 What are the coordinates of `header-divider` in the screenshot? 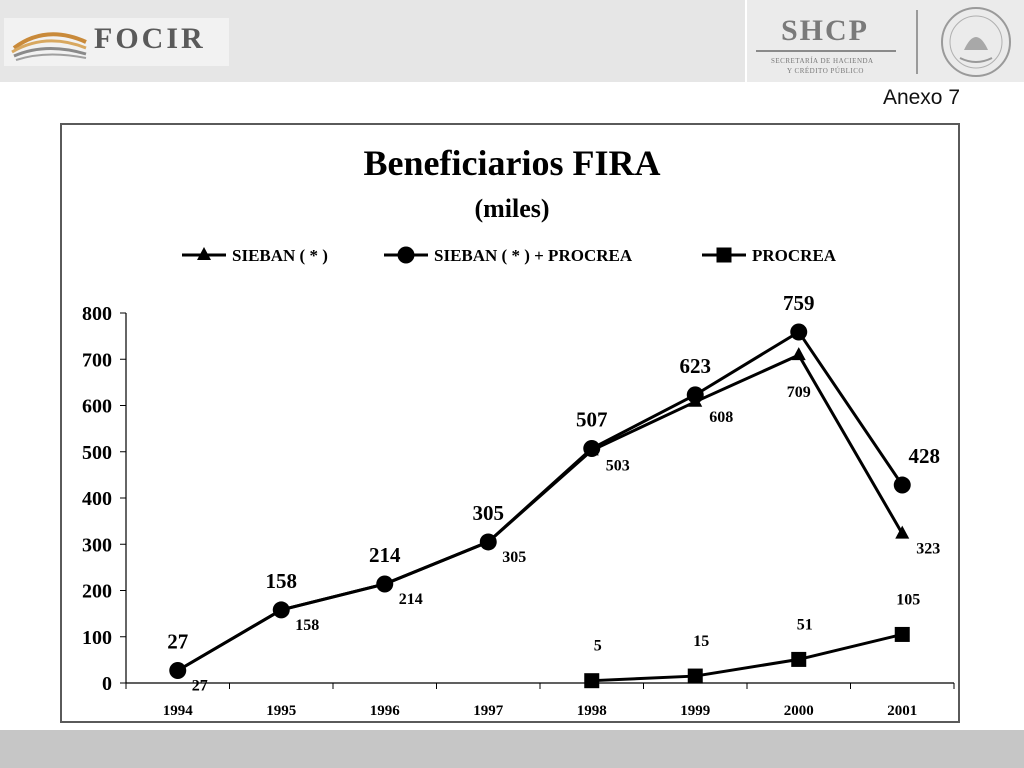 It's located at (917, 42).